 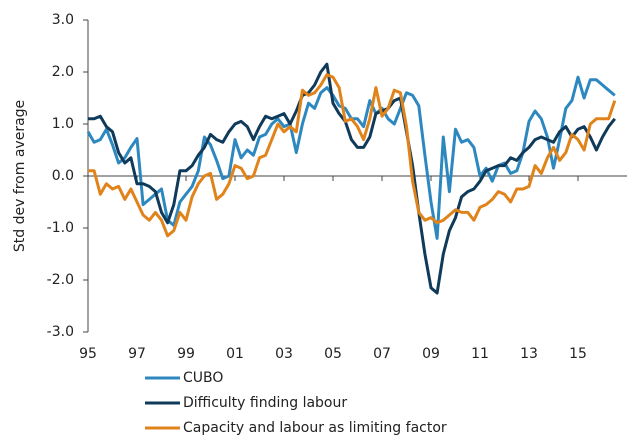 What do you see at coordinates (315, 428) in the screenshot?
I see `legend-label: Capacity and labour as limiting factor` at bounding box center [315, 428].